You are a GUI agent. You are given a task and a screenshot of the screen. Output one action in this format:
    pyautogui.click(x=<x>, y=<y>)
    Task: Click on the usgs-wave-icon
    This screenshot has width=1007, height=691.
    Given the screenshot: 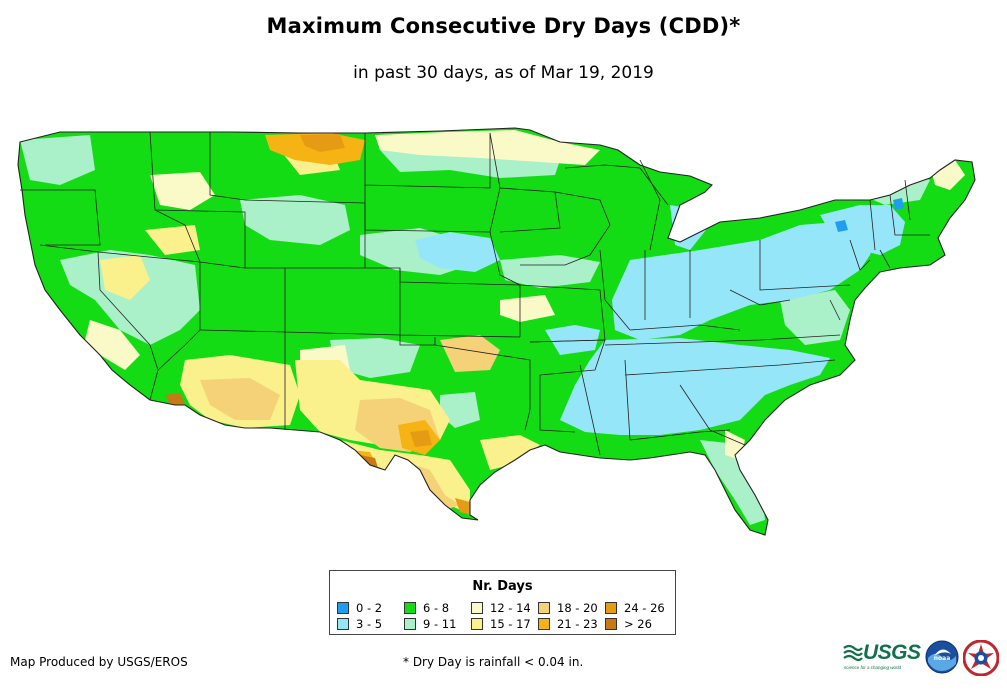 What is the action you would take?
    pyautogui.click(x=853, y=653)
    